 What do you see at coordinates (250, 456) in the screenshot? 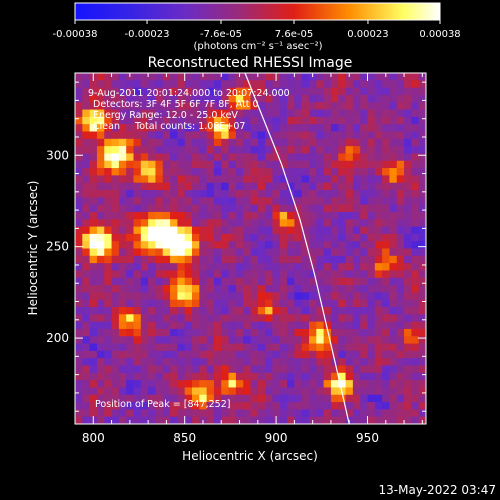
I see `x-axis-label: Heliocentric X (arcsec)` at bounding box center [250, 456].